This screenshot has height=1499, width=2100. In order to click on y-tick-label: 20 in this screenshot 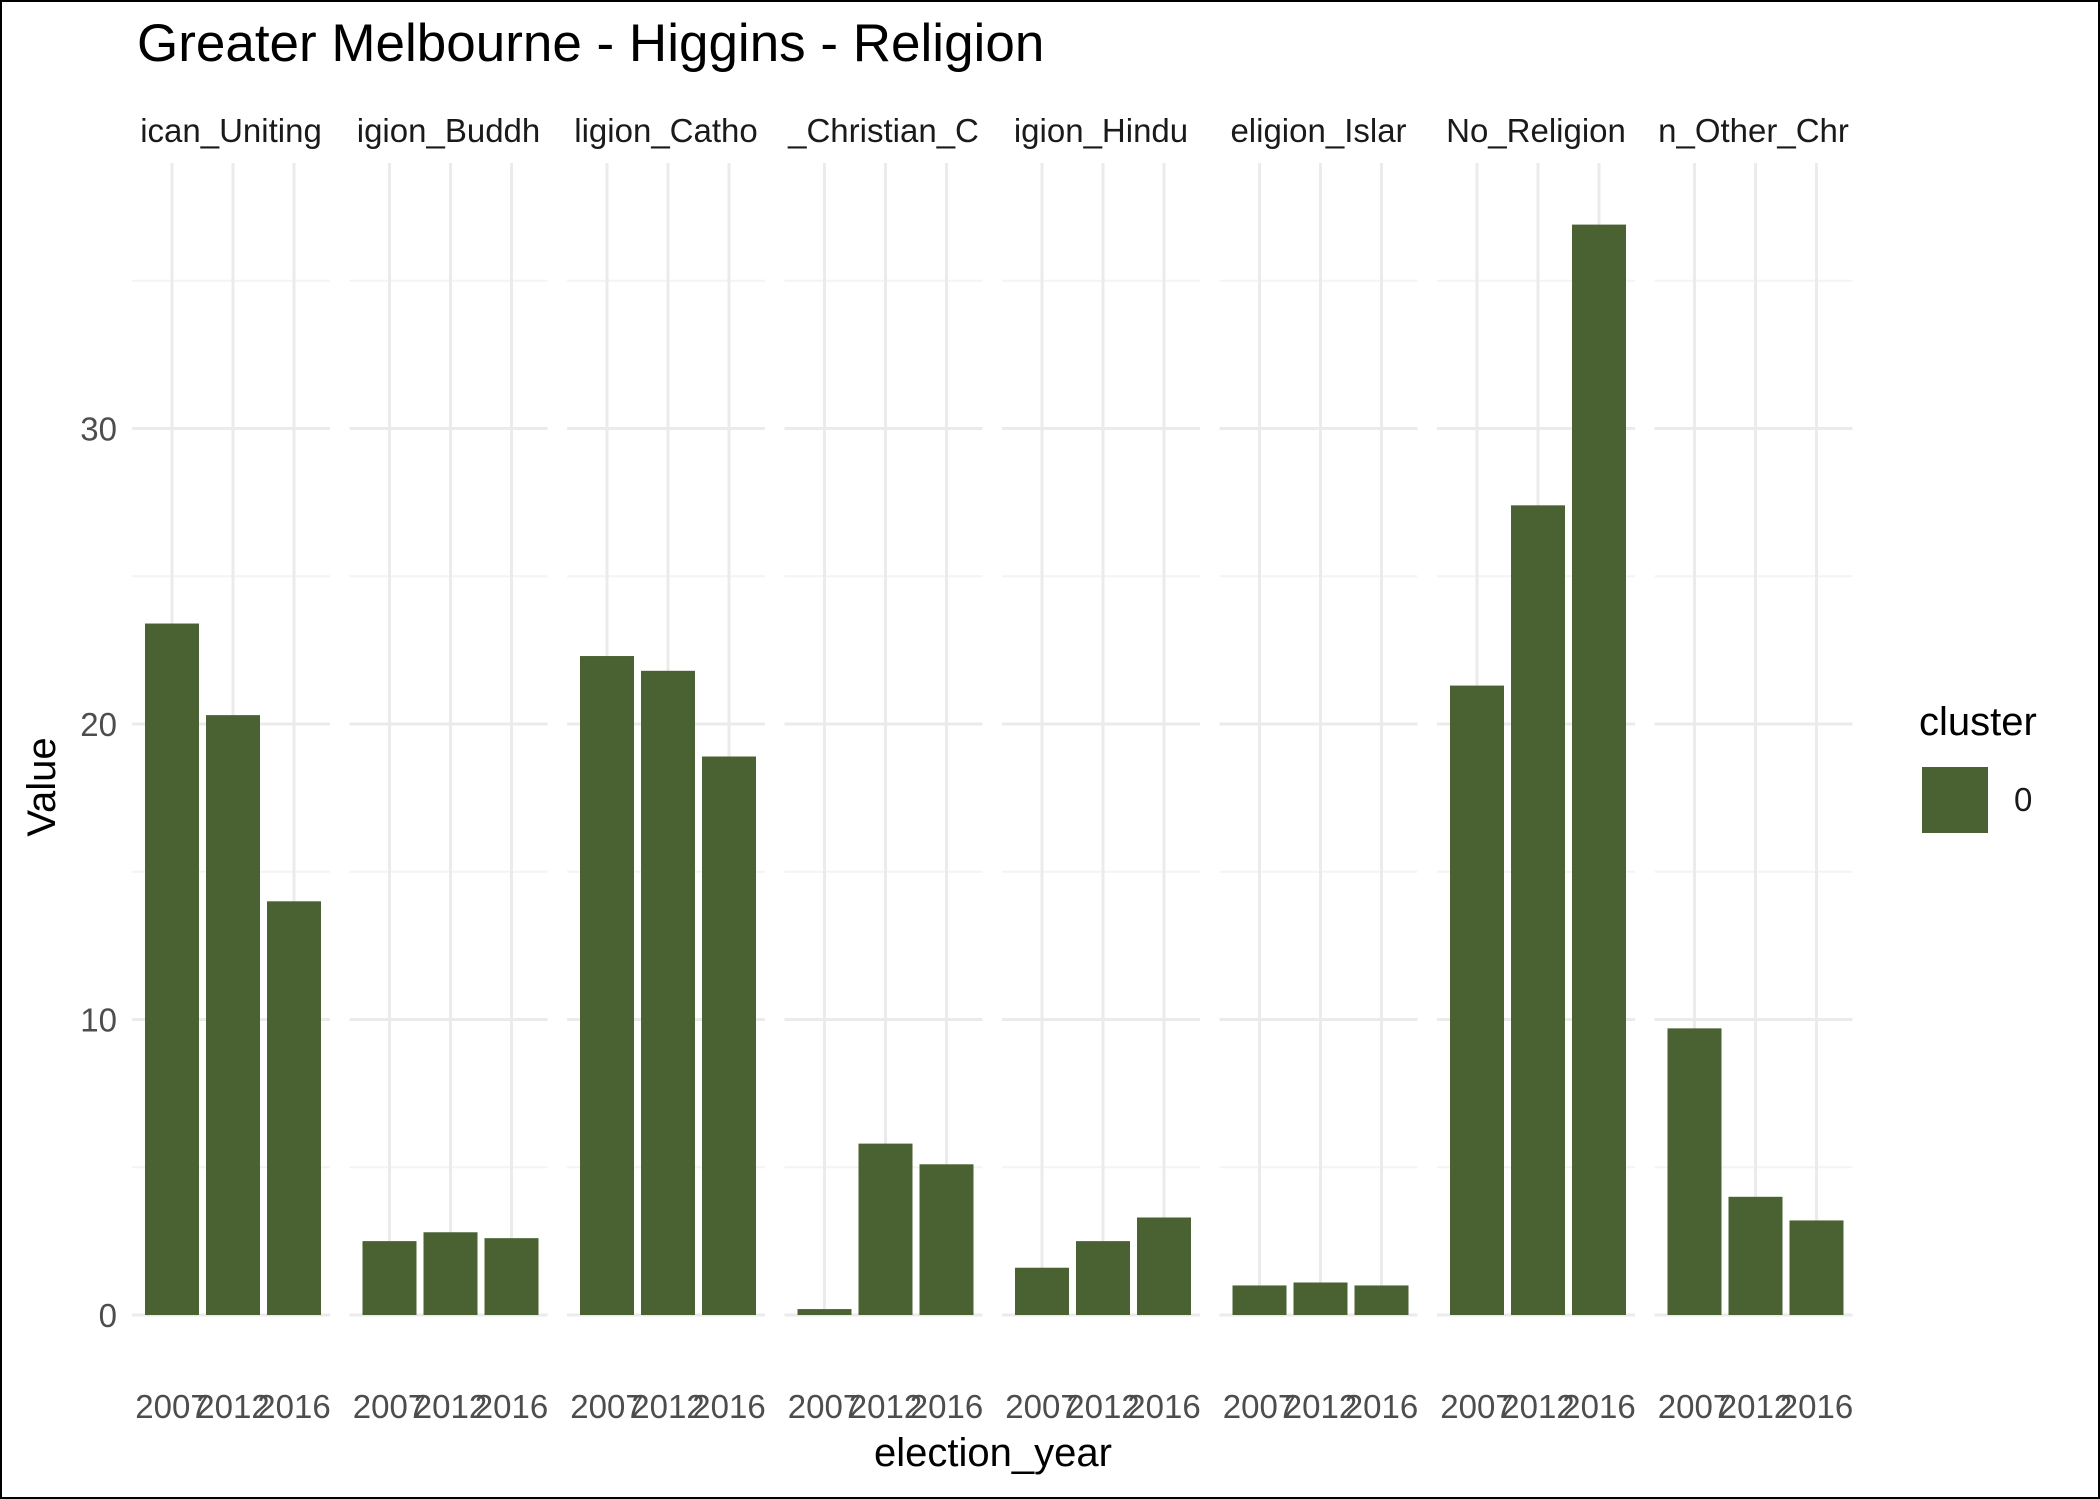, I will do `click(98, 724)`.